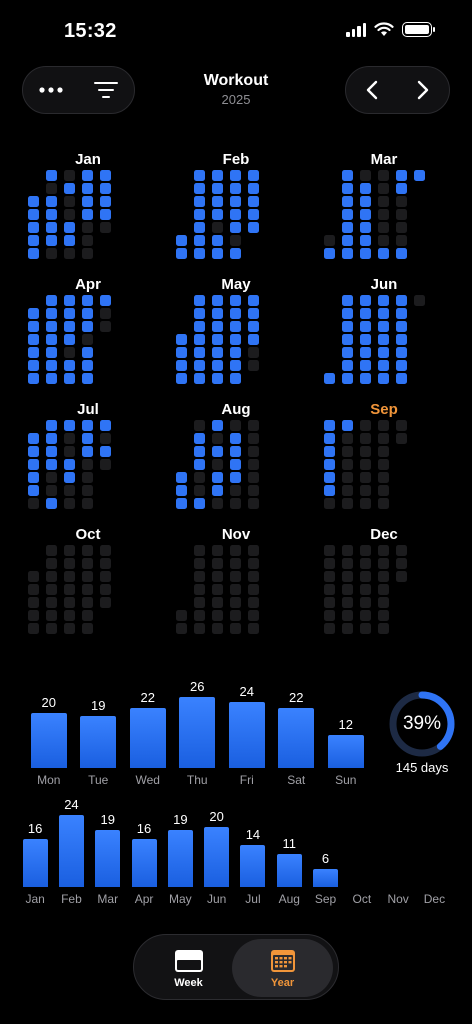 The image size is (472, 1024). I want to click on month-aug: Aug, so click(236, 454).